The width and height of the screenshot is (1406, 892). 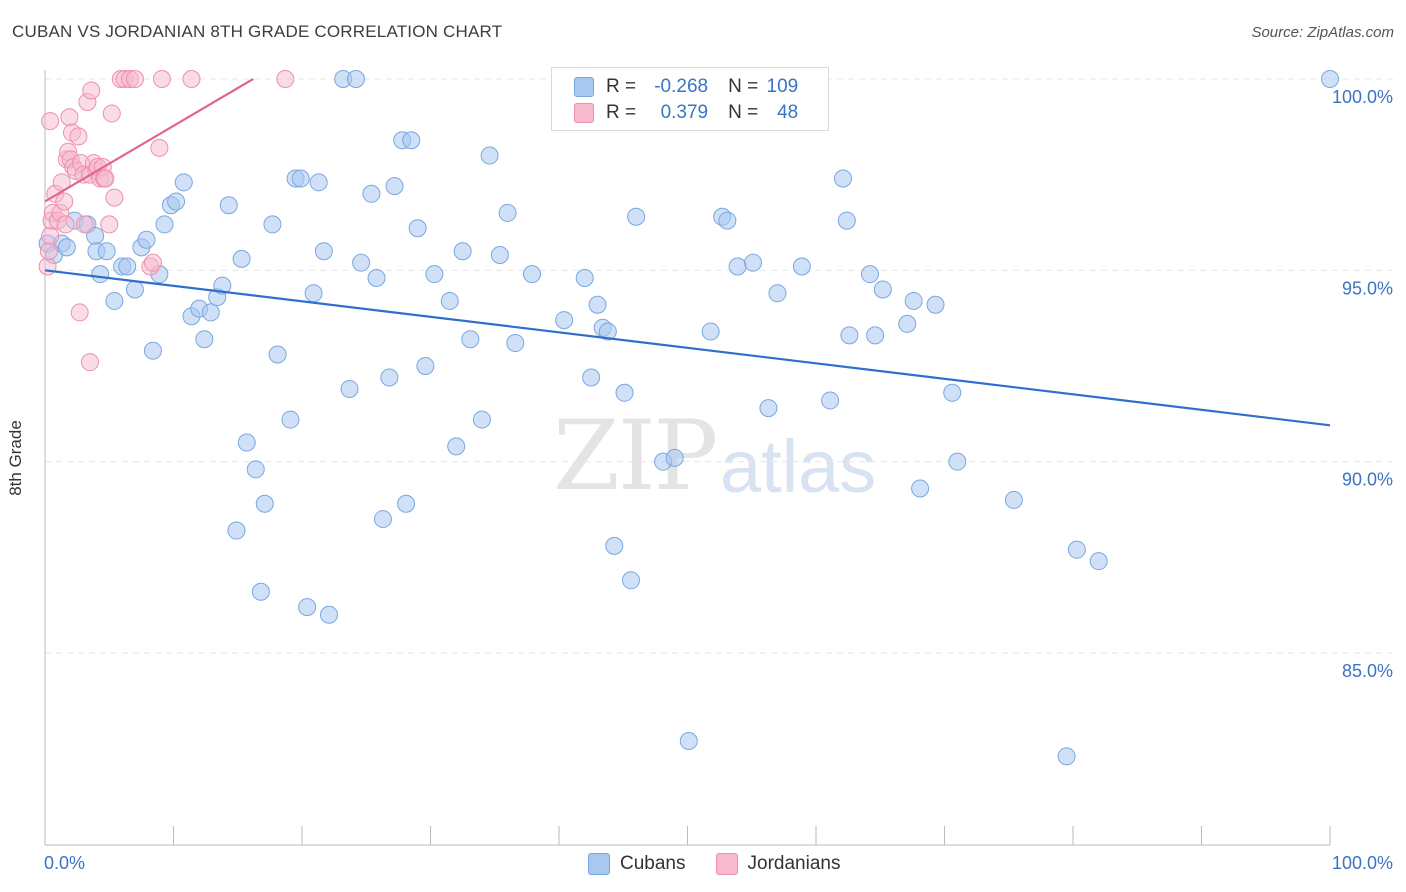 What do you see at coordinates (584, 113) in the screenshot?
I see `jordanians-swatch` at bounding box center [584, 113].